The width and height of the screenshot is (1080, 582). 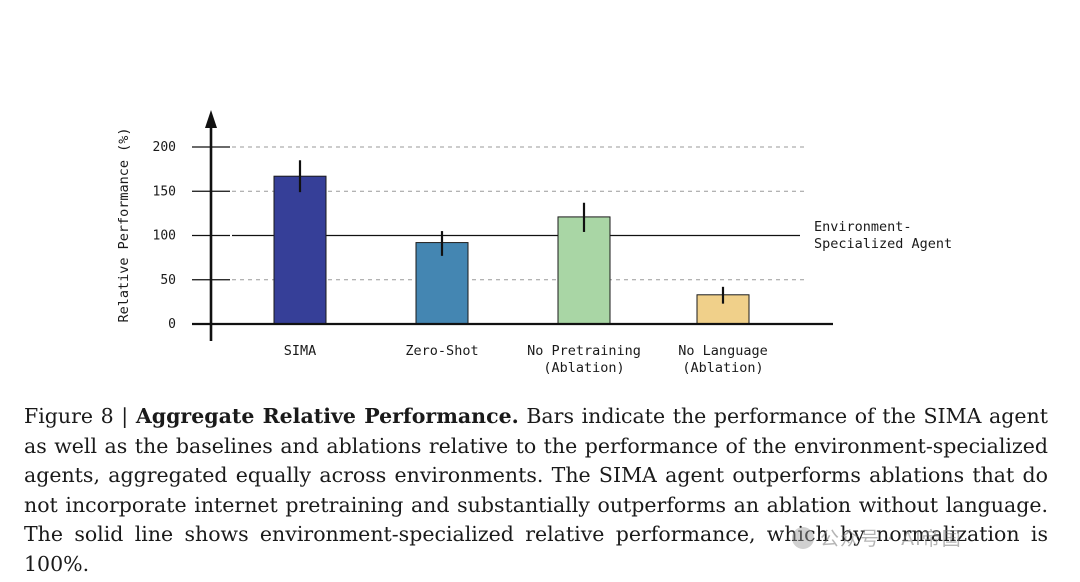 What do you see at coordinates (164, 191) in the screenshot?
I see `y-tick-label-150: 150` at bounding box center [164, 191].